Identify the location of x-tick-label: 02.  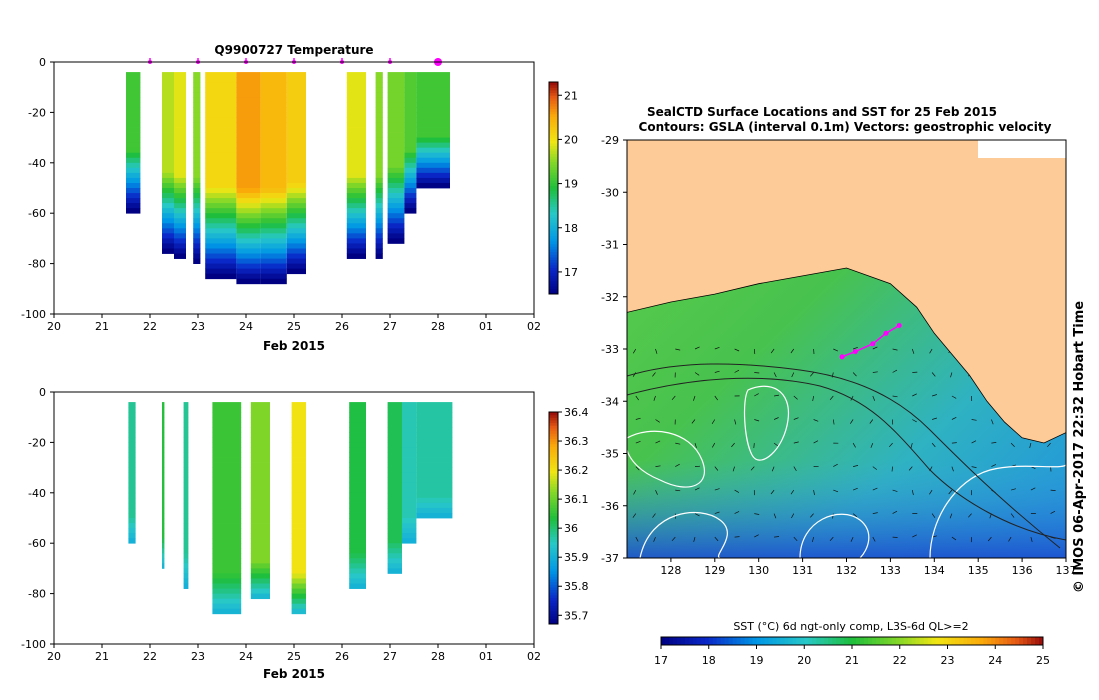
(534, 326).